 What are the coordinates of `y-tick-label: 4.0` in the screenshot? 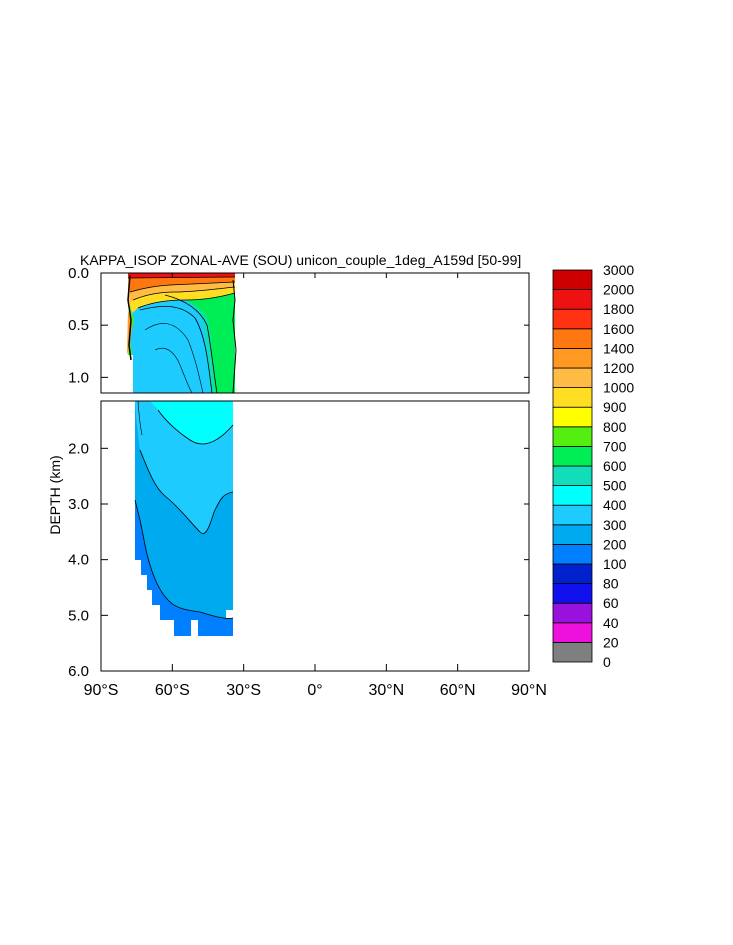 It's located at (78, 560).